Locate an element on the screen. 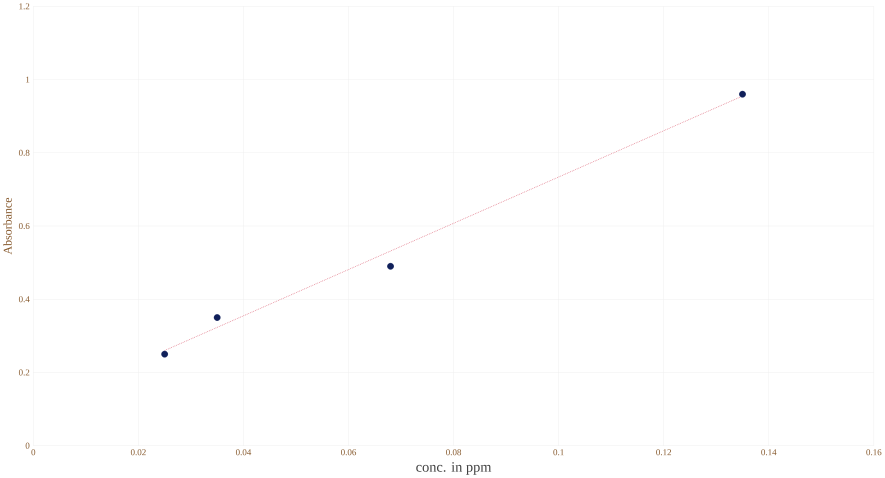 Image resolution: width=885 pixels, height=478 pixels. x-tick-label: 0.02 is located at coordinates (138, 452).